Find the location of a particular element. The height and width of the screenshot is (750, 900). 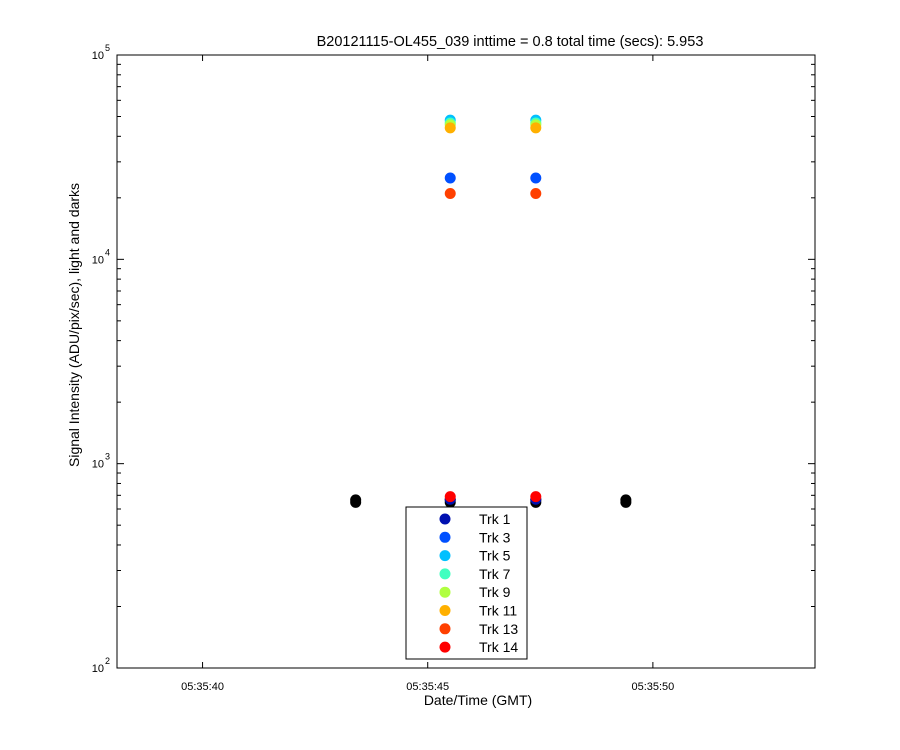

x-tick-label: 05:35:50 is located at coordinates (652, 687).